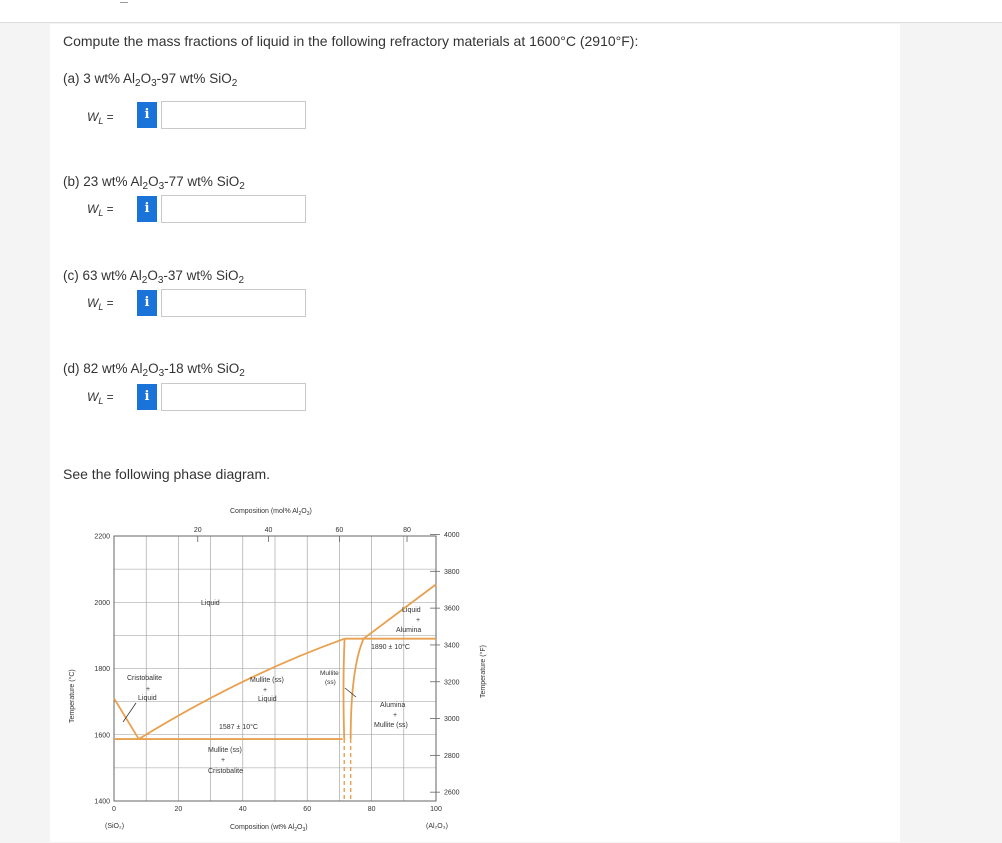 The height and width of the screenshot is (843, 1002). What do you see at coordinates (147, 209) in the screenshot?
I see `part-b-info-icon: i` at bounding box center [147, 209].